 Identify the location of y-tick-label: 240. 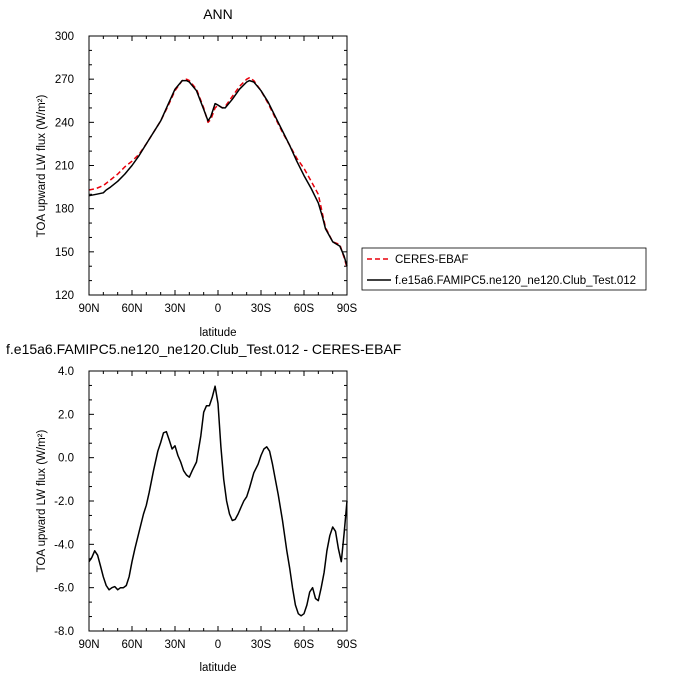
(64, 123).